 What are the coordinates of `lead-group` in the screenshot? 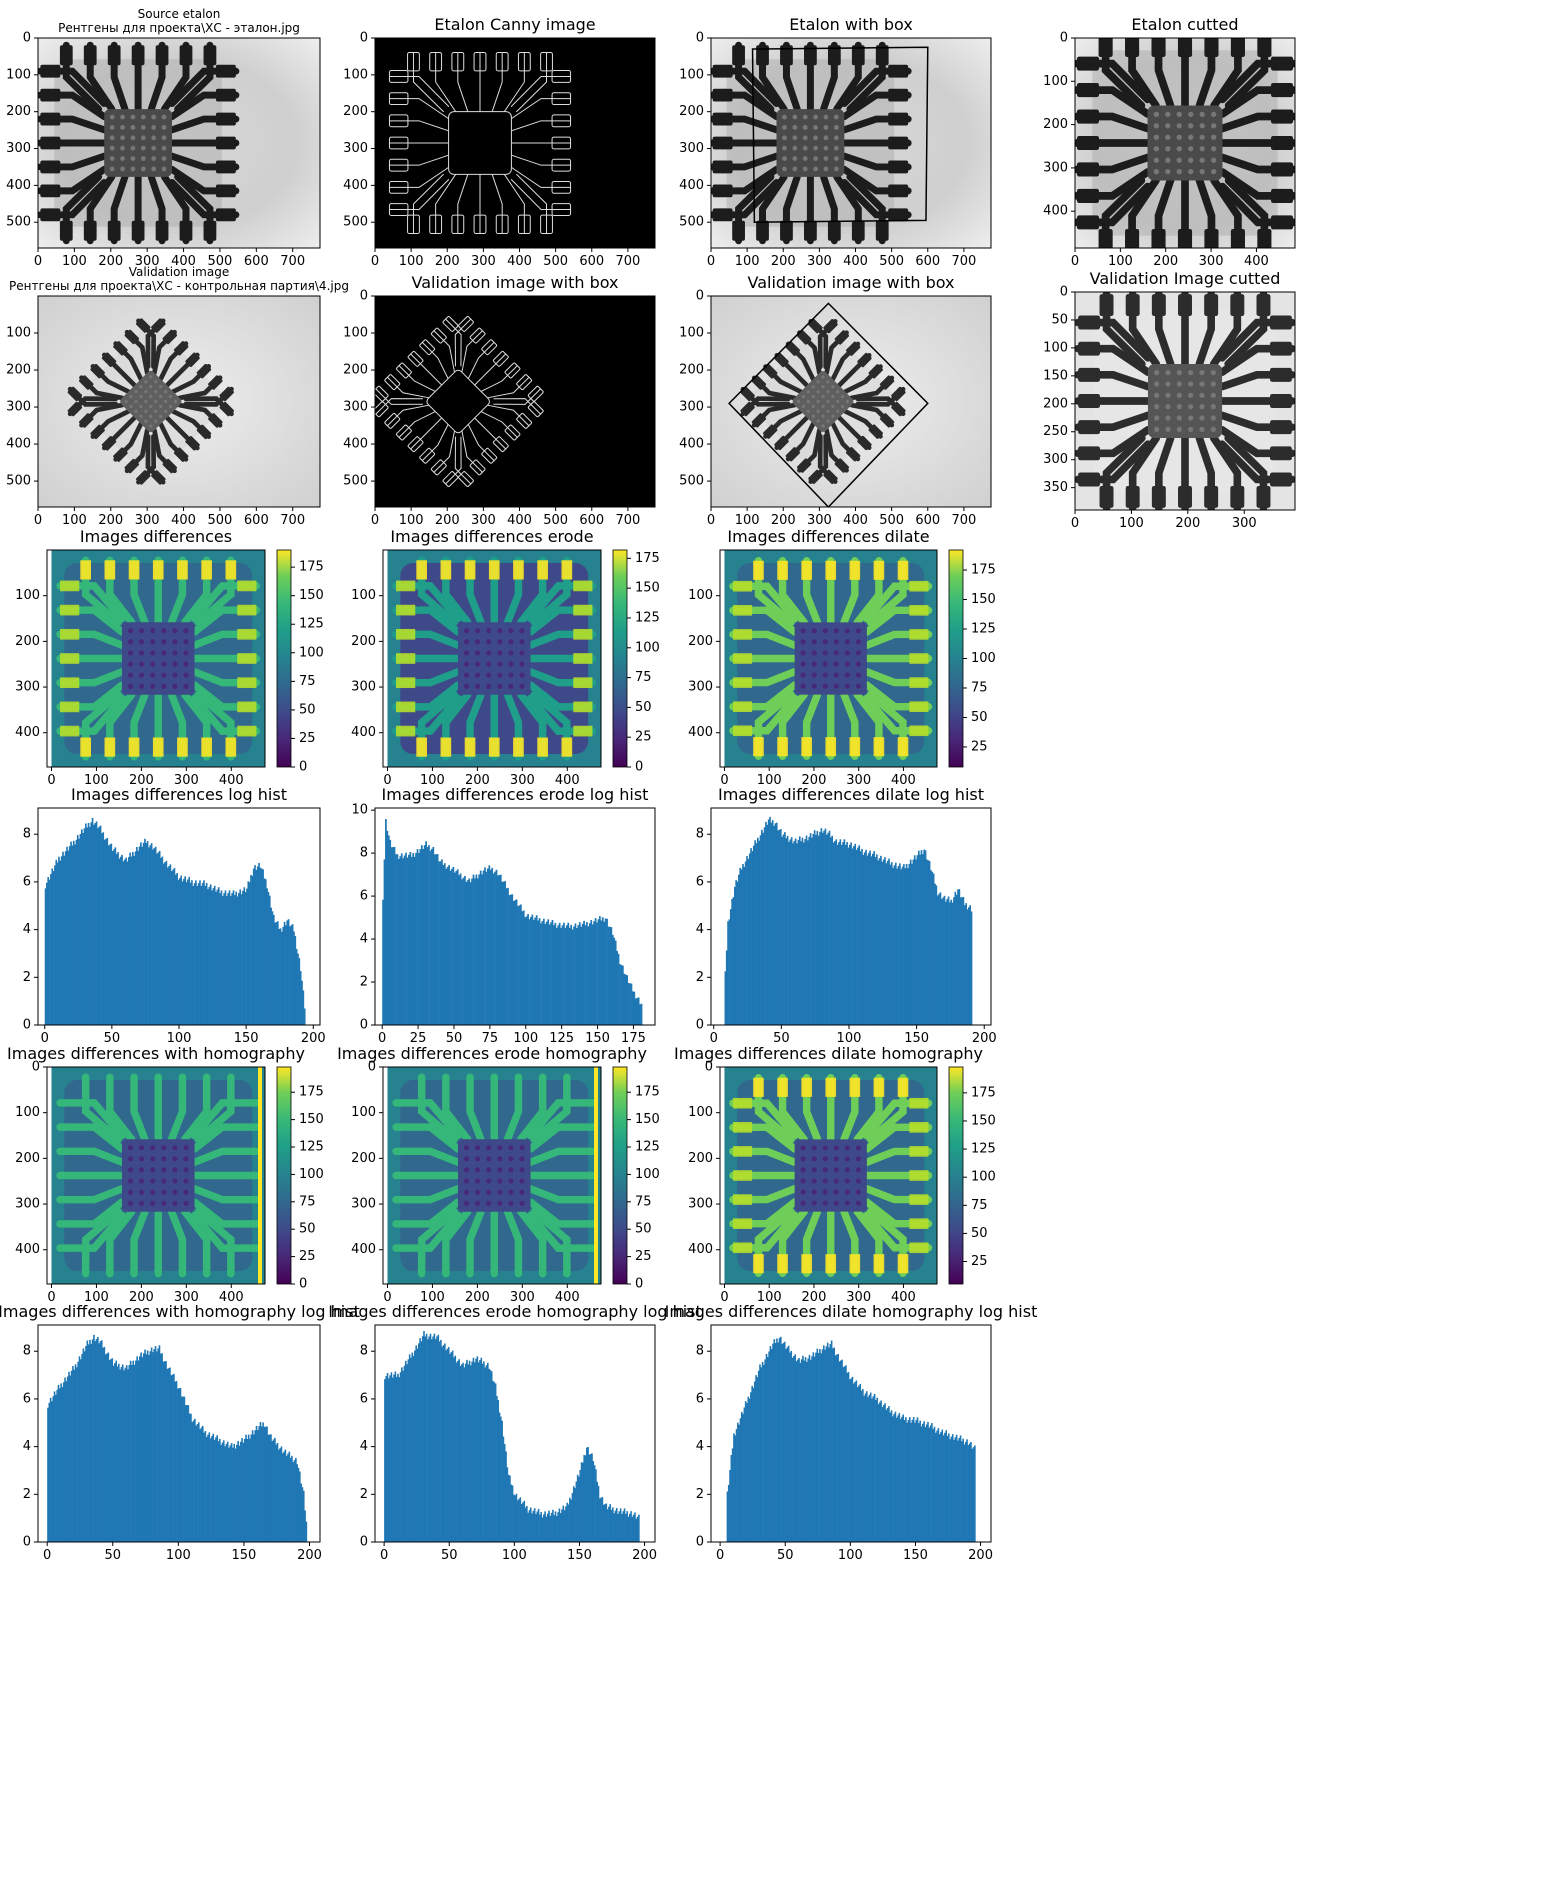 It's located at (499, 360).